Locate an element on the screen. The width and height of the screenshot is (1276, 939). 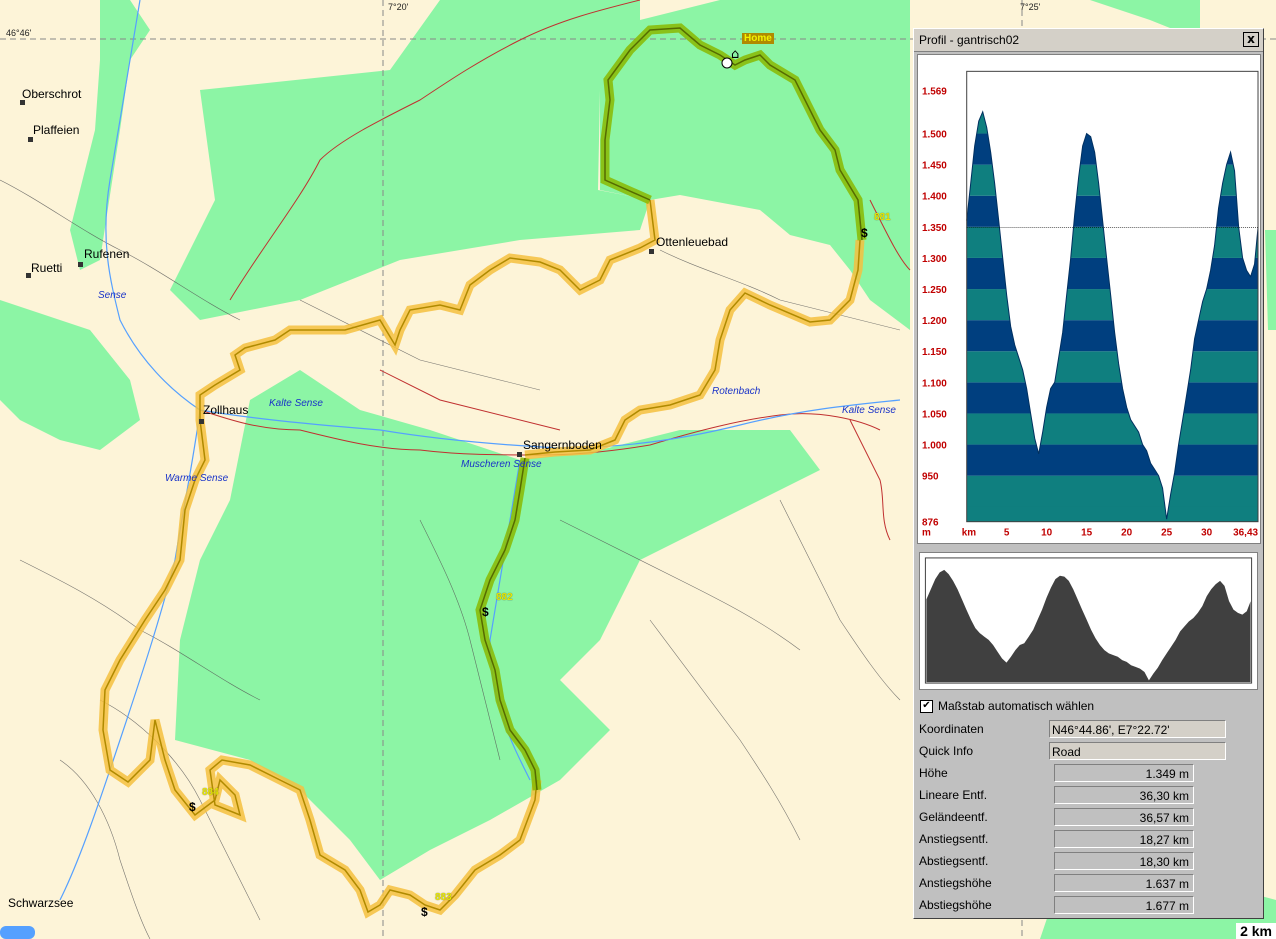
field-label-anstiegshoehe: Anstiegshöhe is located at coordinates (955, 883).